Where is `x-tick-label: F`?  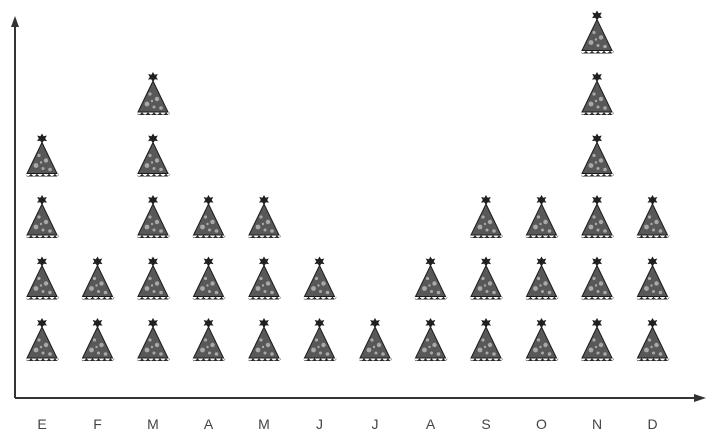 x-tick-label: F is located at coordinates (97, 423).